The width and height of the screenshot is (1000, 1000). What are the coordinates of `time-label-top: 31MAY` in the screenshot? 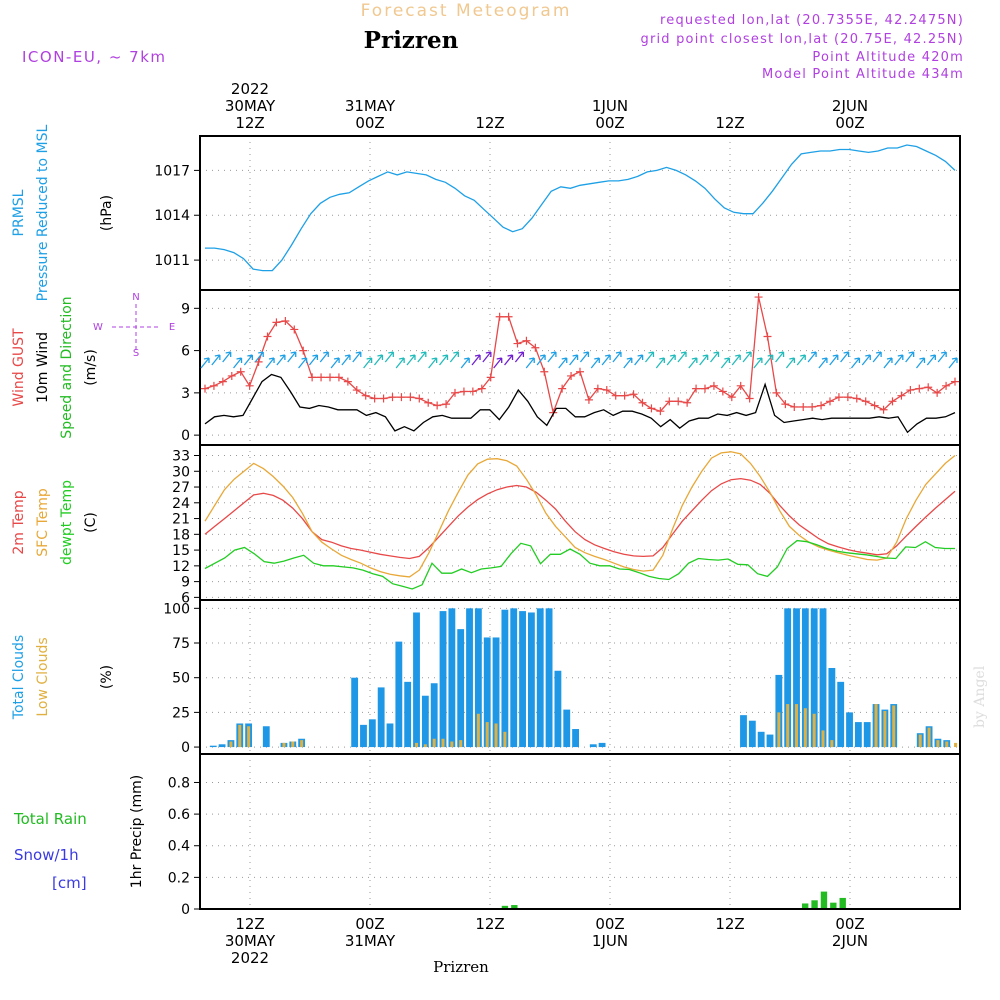 It's located at (370, 106).